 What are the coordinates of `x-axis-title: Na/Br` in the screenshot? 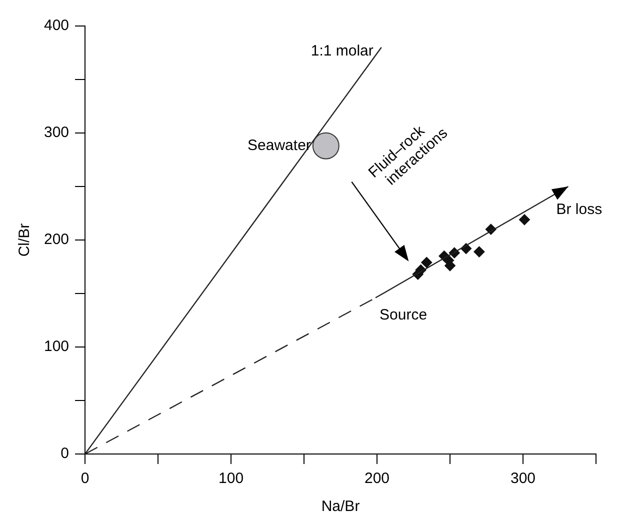 It's located at (340, 507).